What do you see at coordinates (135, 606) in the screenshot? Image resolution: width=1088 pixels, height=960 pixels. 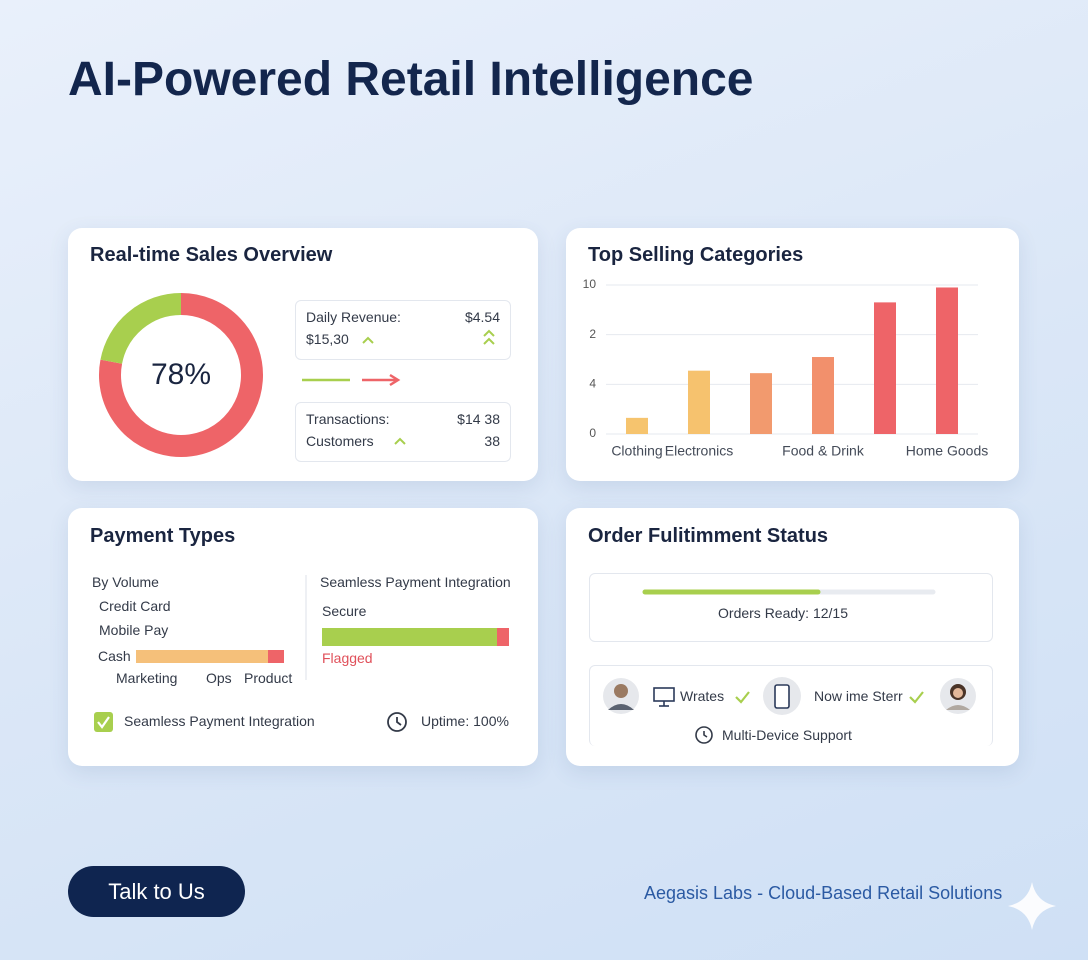 I see `label: Credit Card` at bounding box center [135, 606].